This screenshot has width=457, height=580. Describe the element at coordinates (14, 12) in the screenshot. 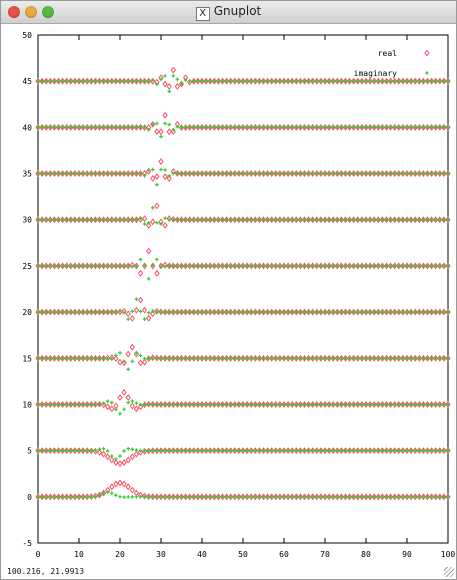

I see `close-button` at that location.